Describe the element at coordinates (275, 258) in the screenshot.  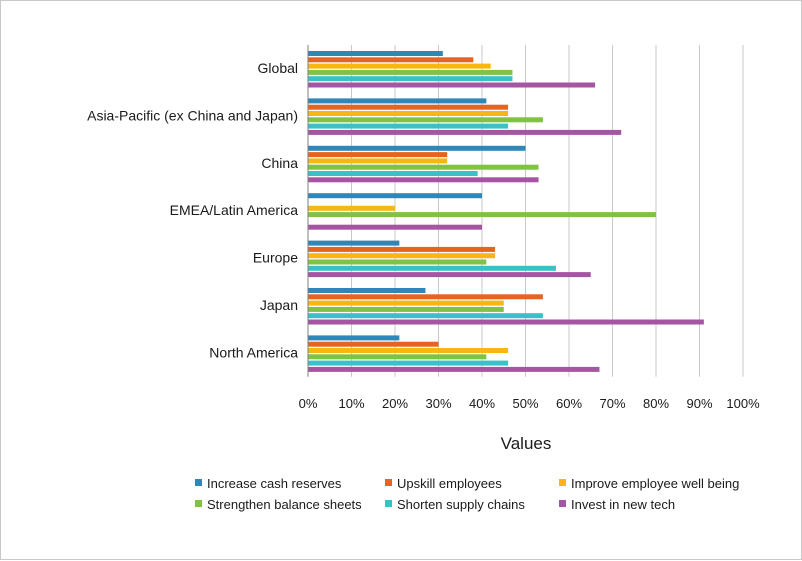
I see `category-label: Europe` at that location.